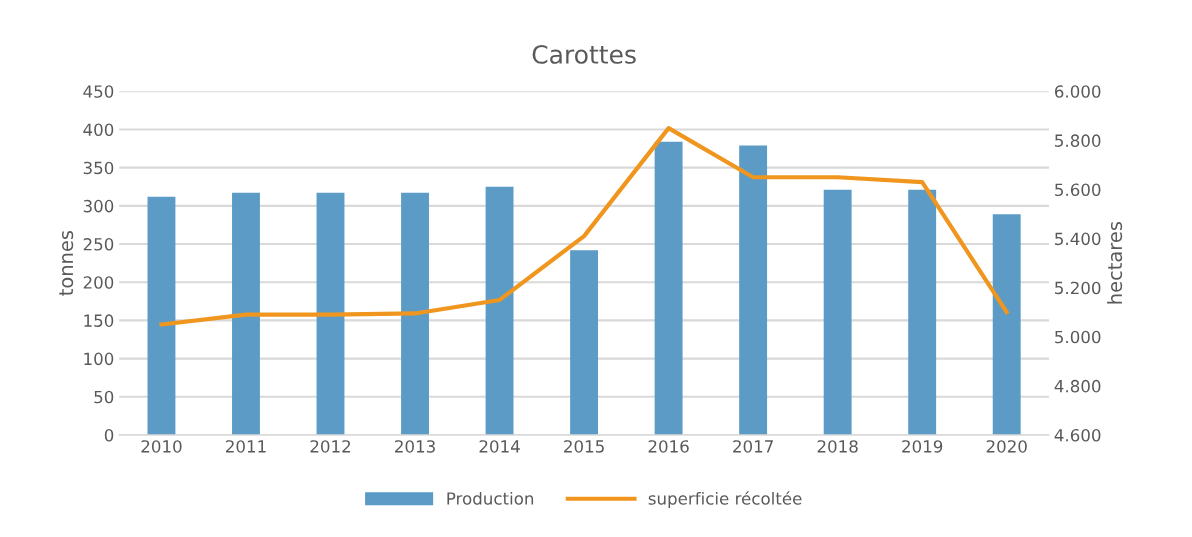 This screenshot has height=537, width=1192. I want to click on y-axis-title: tonnes, so click(66, 263).